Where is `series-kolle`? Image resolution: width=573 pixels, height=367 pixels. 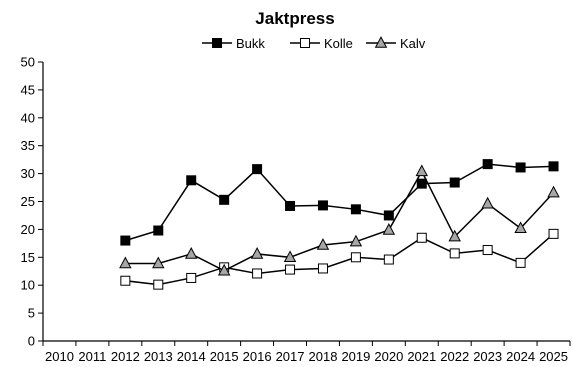 series-kolle is located at coordinates (339, 259).